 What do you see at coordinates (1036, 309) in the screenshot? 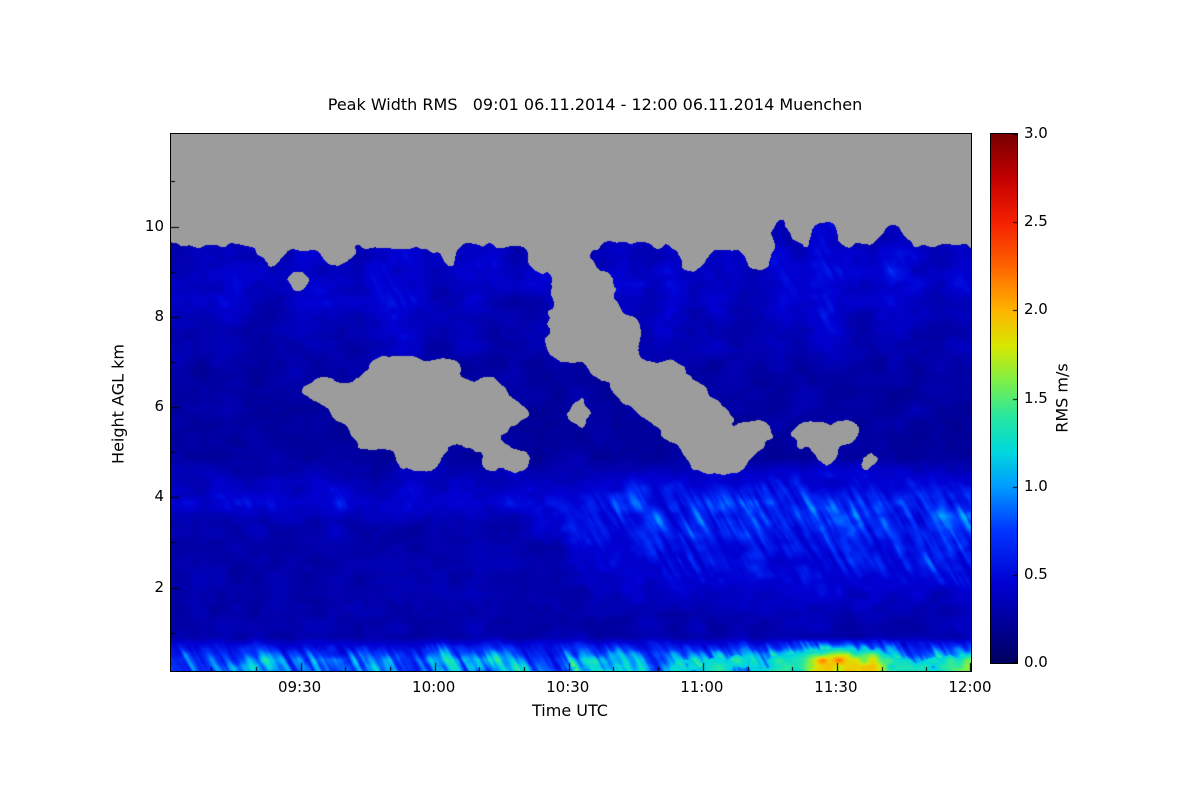
I see `colorbar-tick-label: 2.0` at bounding box center [1036, 309].